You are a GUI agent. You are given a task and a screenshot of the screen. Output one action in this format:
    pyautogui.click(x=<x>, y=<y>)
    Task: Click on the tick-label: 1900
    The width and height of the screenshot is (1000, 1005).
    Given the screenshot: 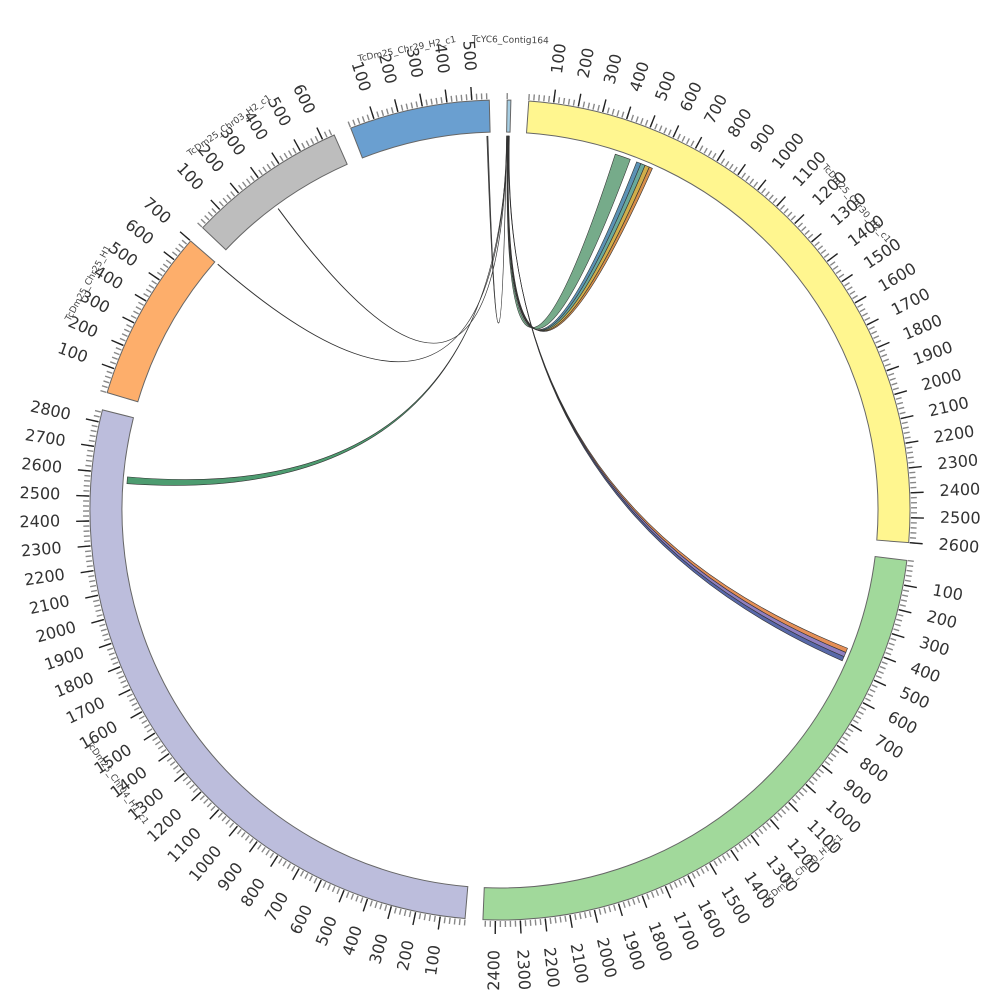 What is the action you would take?
    pyautogui.click(x=932, y=353)
    